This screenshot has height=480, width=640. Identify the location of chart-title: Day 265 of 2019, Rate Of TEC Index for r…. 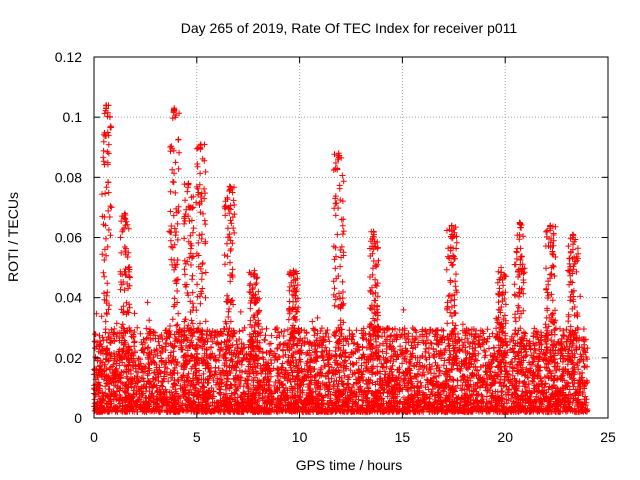
(349, 28).